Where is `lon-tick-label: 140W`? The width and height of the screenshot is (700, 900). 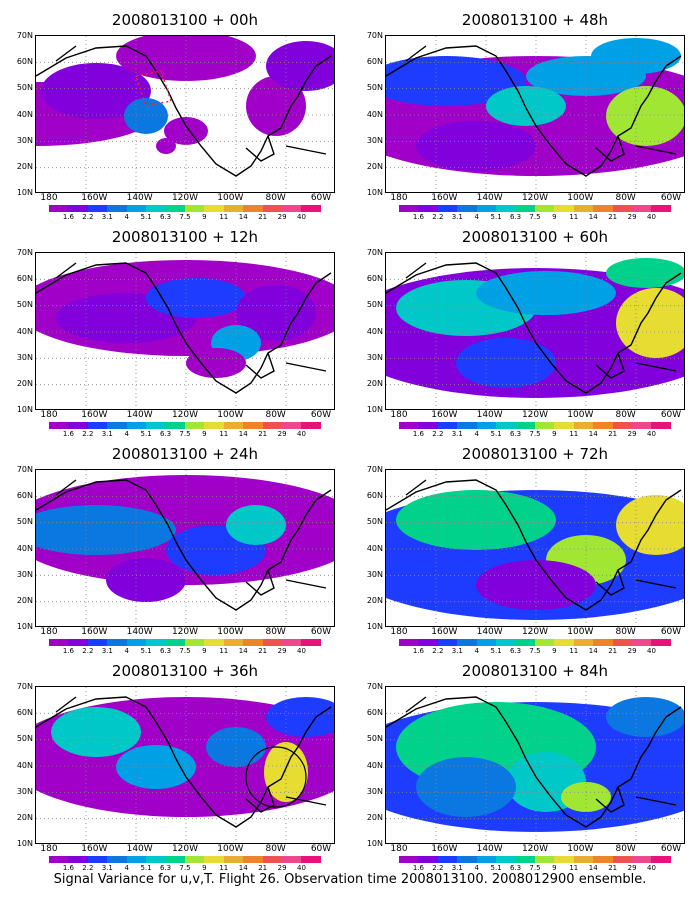 lon-tick-label: 140W is located at coordinates (489, 849).